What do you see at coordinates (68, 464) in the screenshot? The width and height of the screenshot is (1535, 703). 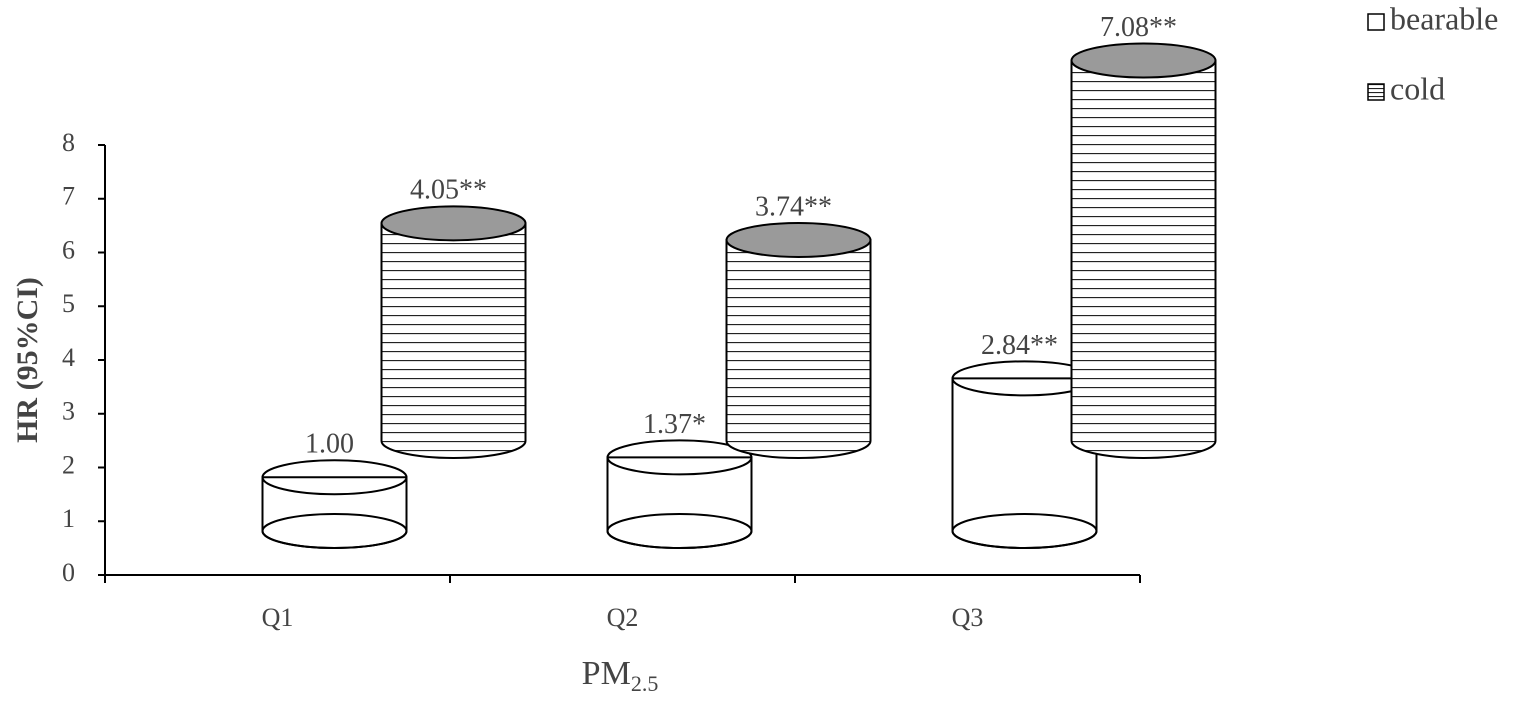 I see `y-tick-label: 2` at bounding box center [68, 464].